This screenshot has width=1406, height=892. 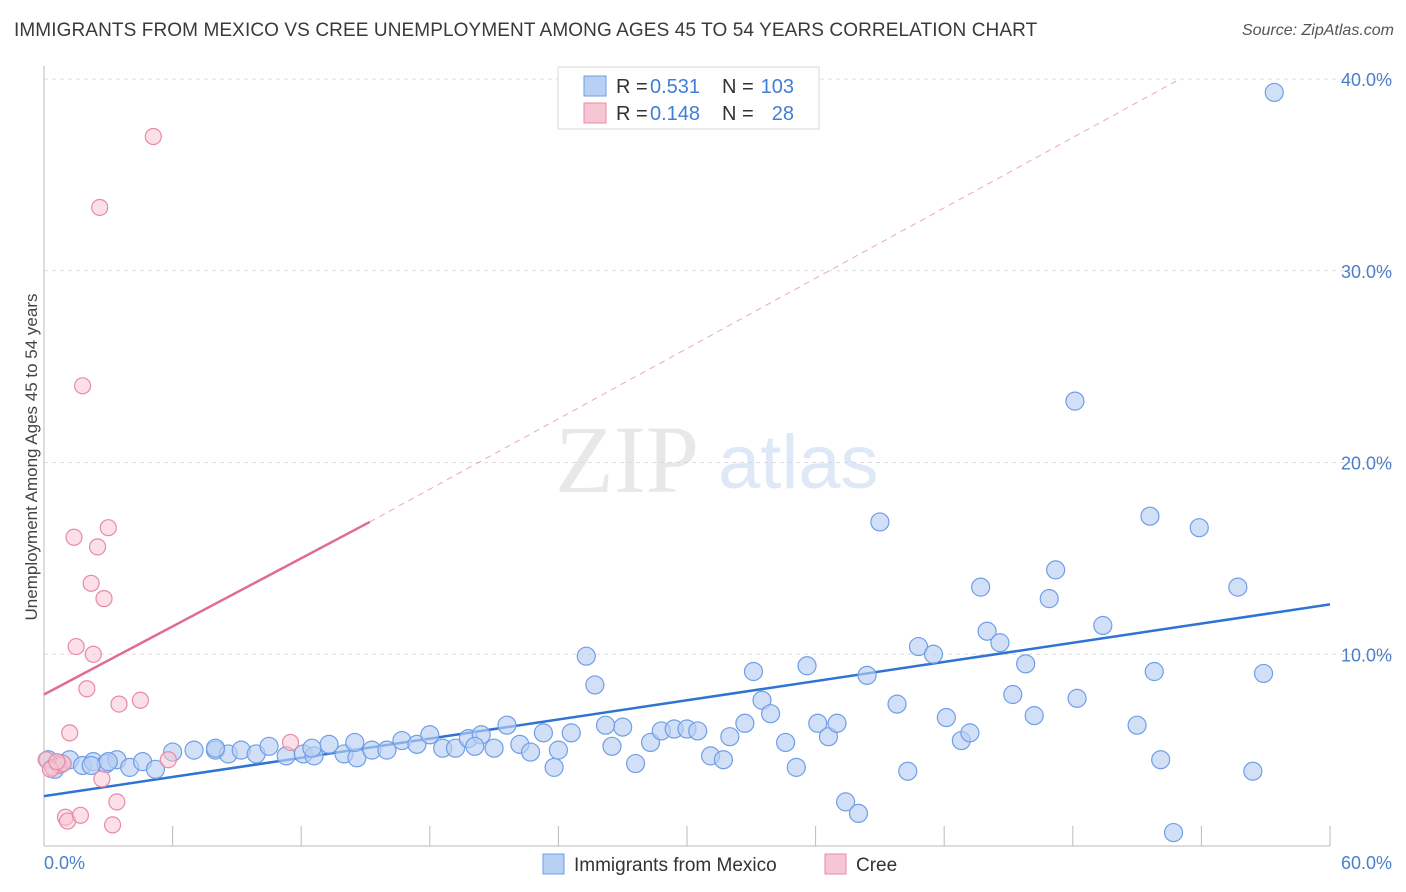 What do you see at coordinates (675, 865) in the screenshot?
I see `bottom-legend-label-mexico: Immigrants from Mexico` at bounding box center [675, 865].